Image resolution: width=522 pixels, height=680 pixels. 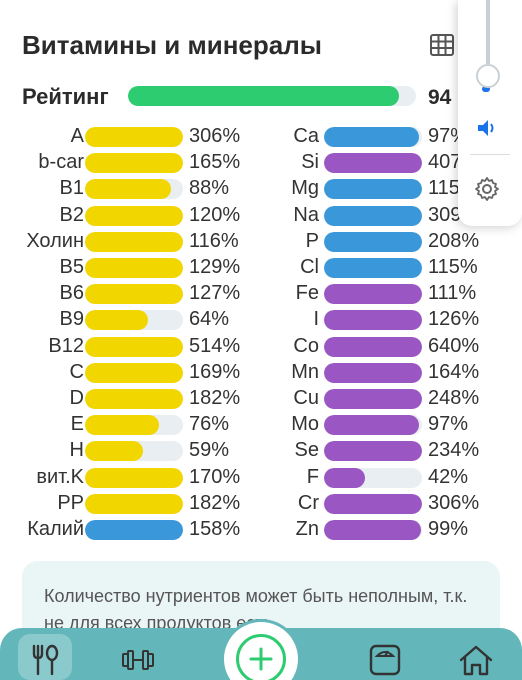 I want to click on nutrient-row: H 59%, so click(x=261, y=451).